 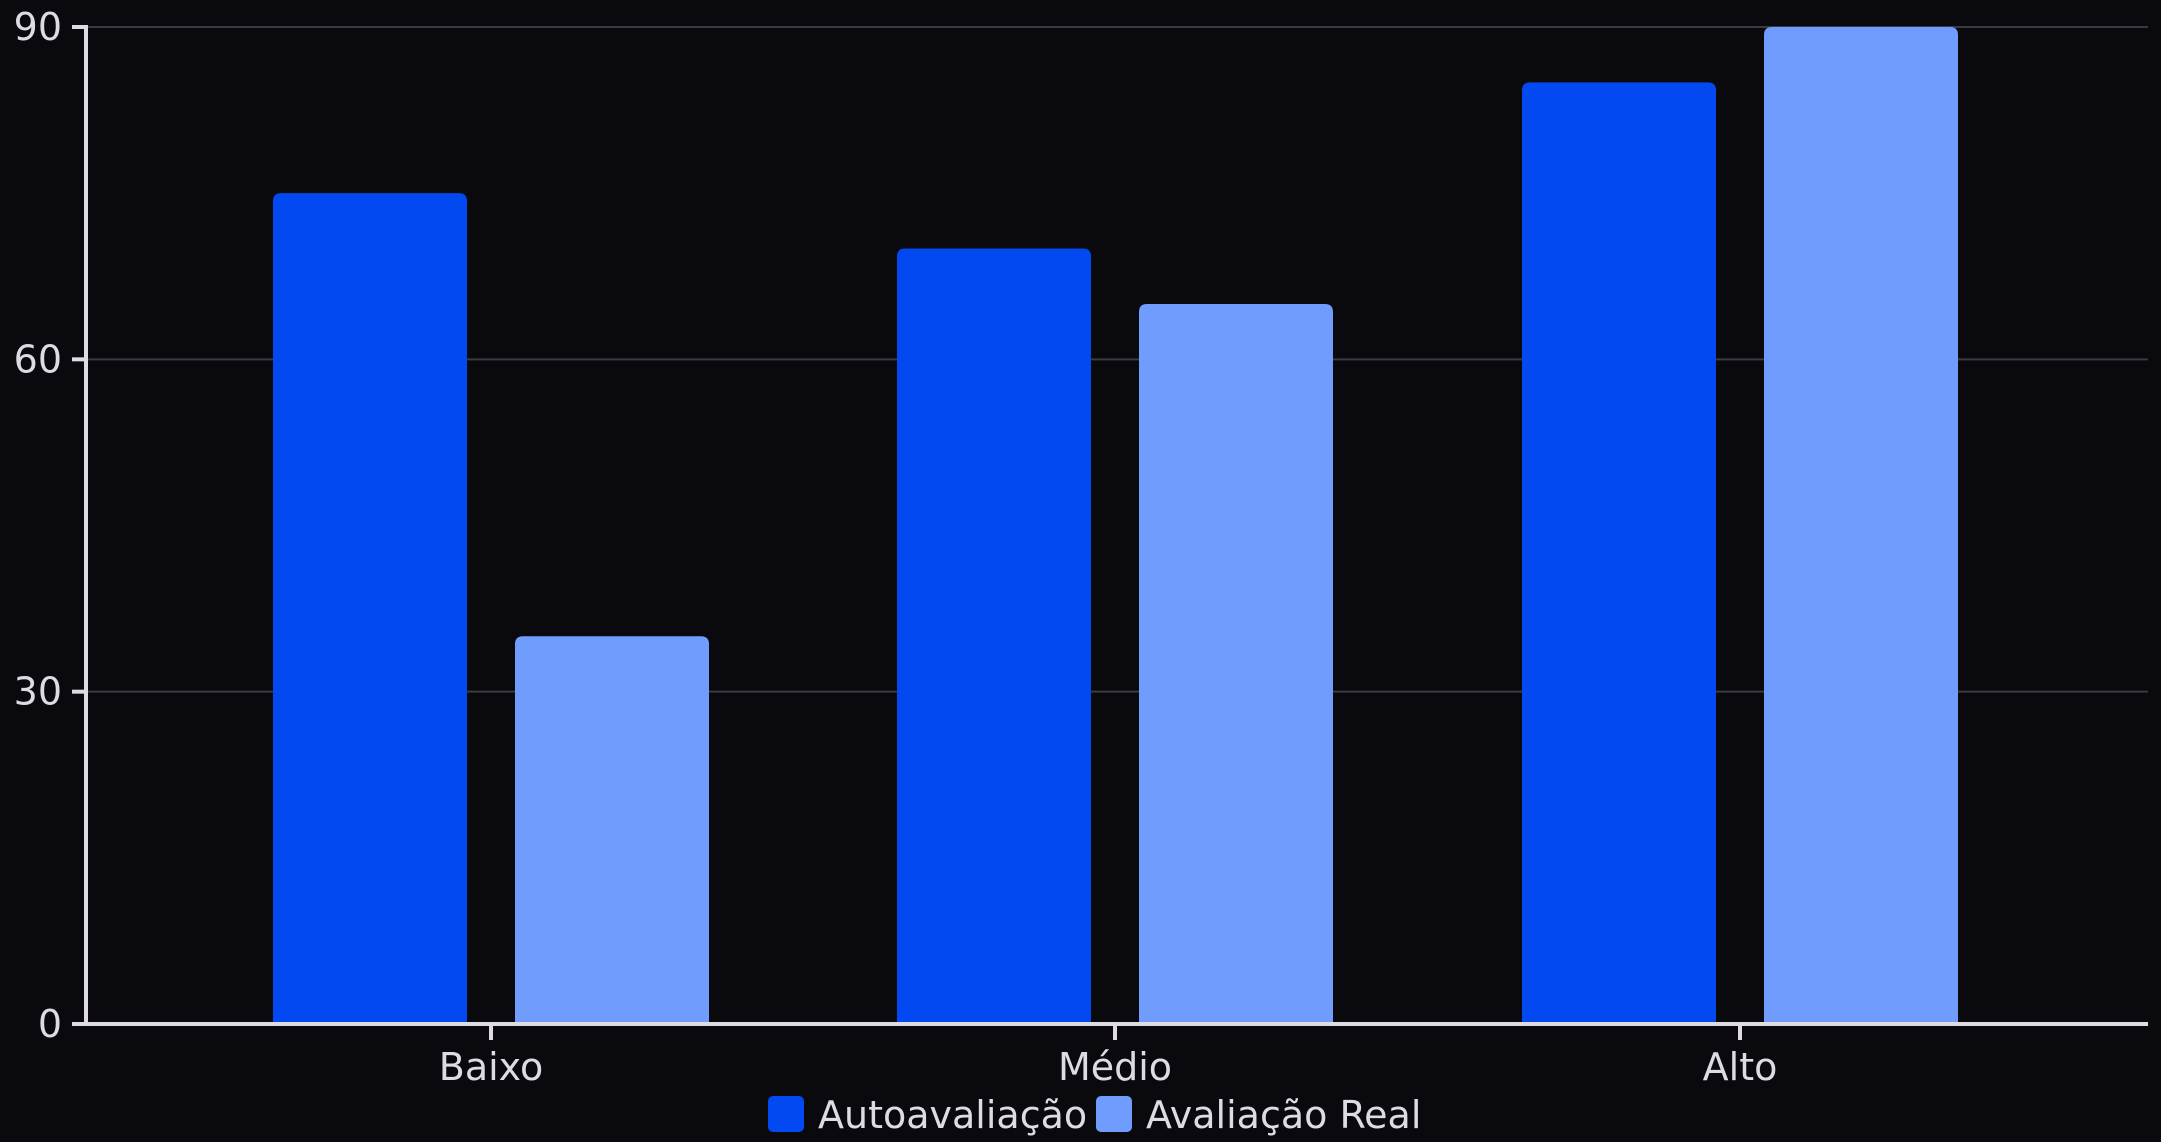 What do you see at coordinates (50, 525) in the screenshot?
I see `y-axis-ticks: 0 30 60 90` at bounding box center [50, 525].